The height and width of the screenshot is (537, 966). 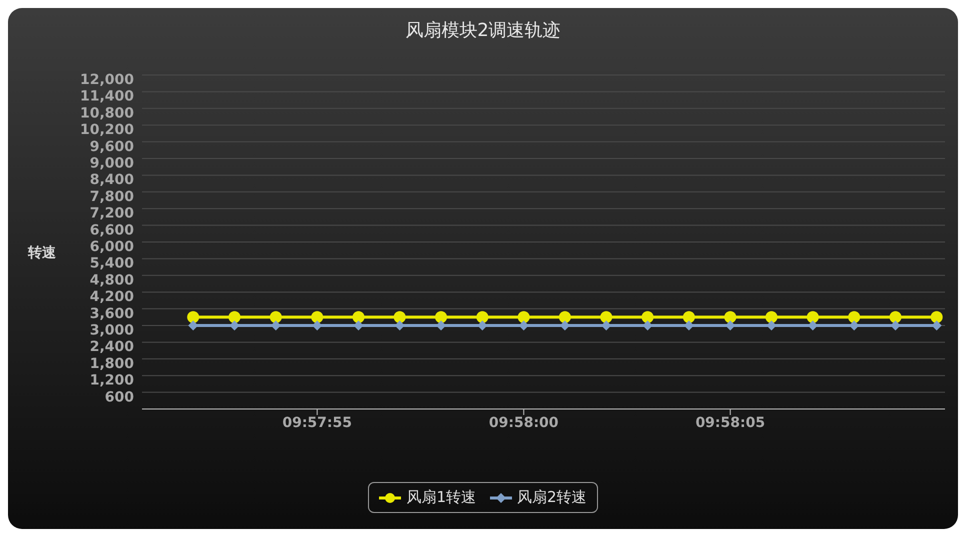 What do you see at coordinates (112, 196) in the screenshot?
I see `y-tick-label: 7,800` at bounding box center [112, 196].